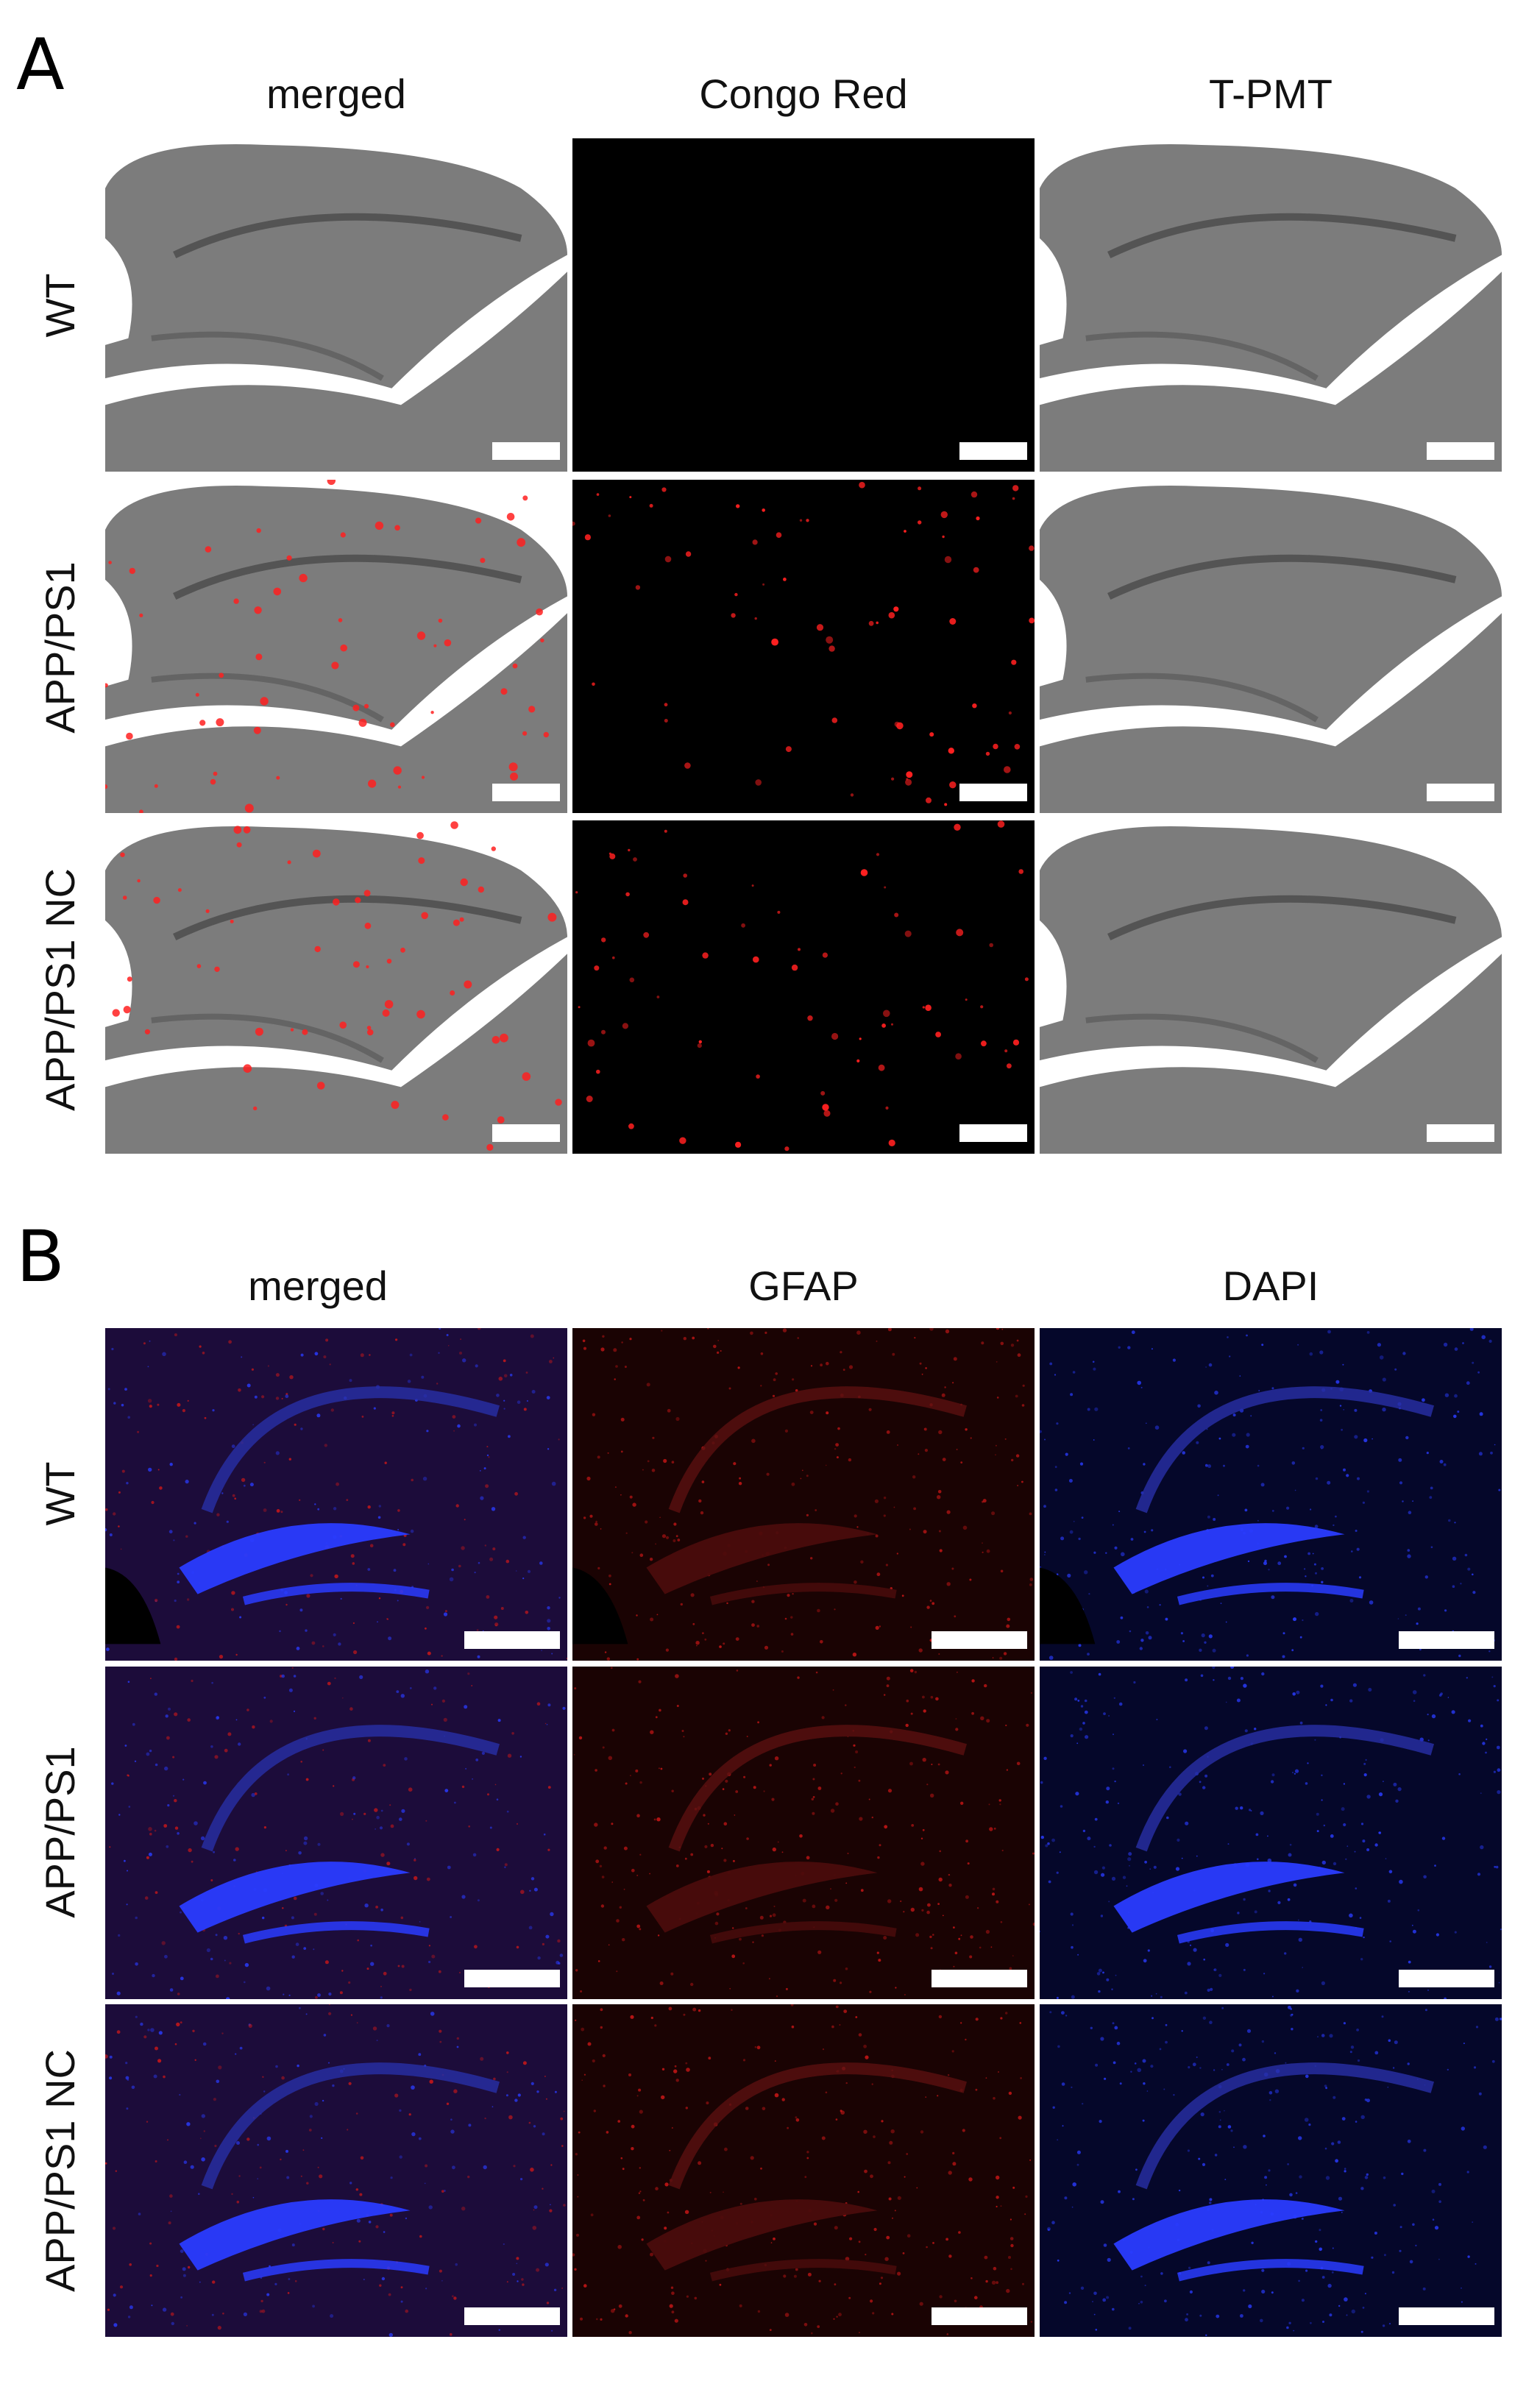 This screenshot has height=2381, width=1540. I want to click on image-tile-b-r3-c3, so click(1271, 2170).